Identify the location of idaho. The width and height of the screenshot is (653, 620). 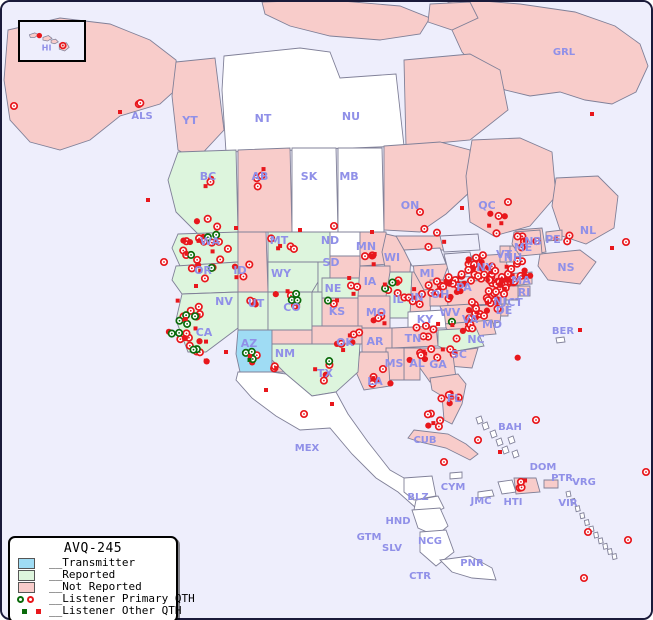
(253, 262).